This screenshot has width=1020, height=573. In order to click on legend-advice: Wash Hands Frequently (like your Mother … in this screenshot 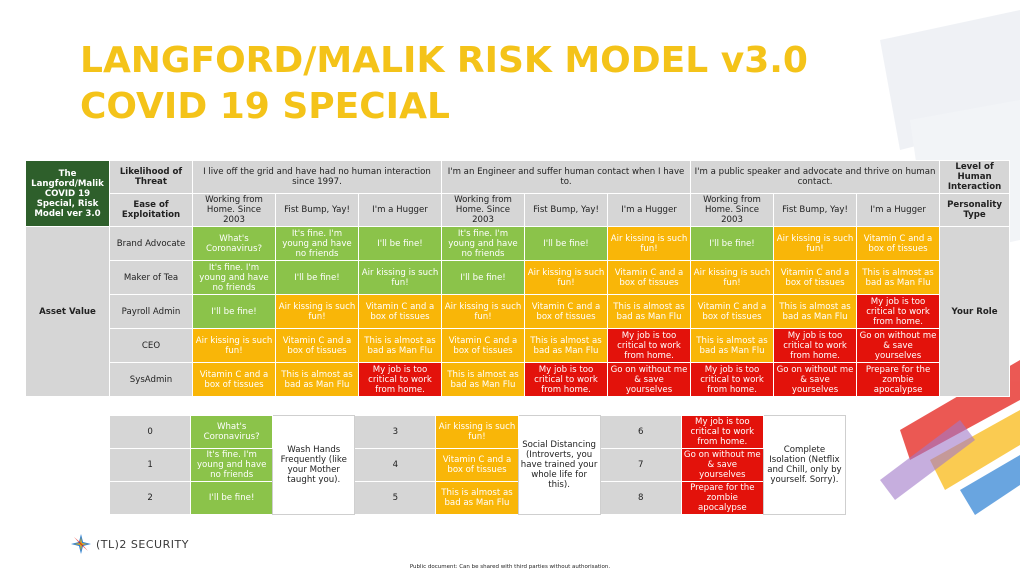, I will do `click(314, 465)`.